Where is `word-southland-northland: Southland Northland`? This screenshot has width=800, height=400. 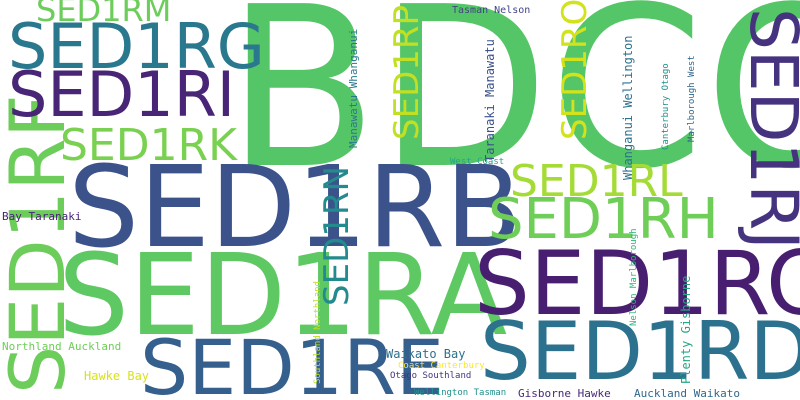
word-southland-northland: Southland Northland is located at coordinates (318, 332).